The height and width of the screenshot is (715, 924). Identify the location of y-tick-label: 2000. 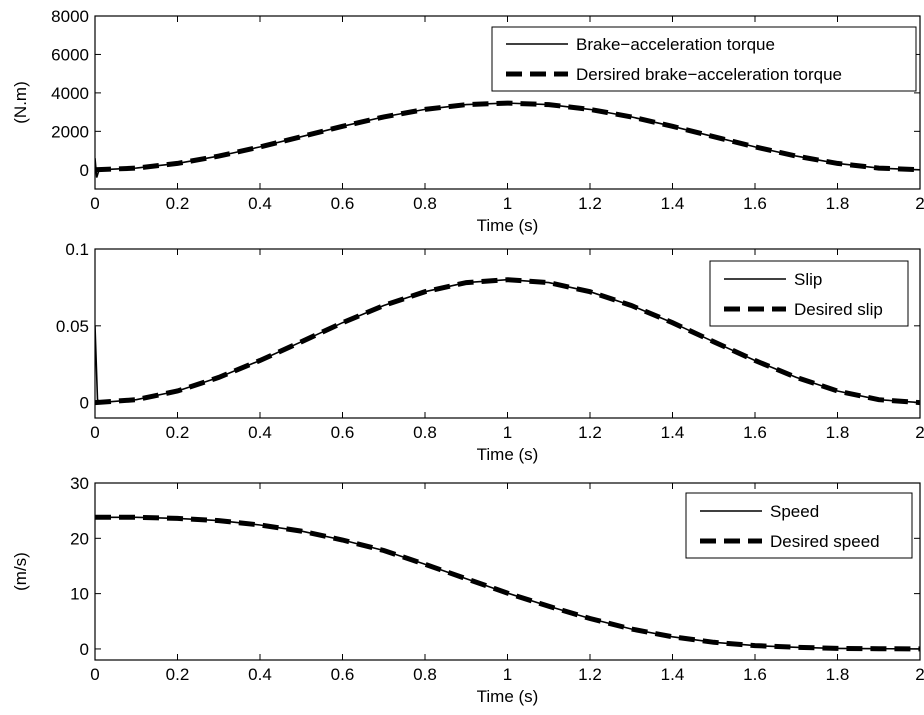
(70, 131).